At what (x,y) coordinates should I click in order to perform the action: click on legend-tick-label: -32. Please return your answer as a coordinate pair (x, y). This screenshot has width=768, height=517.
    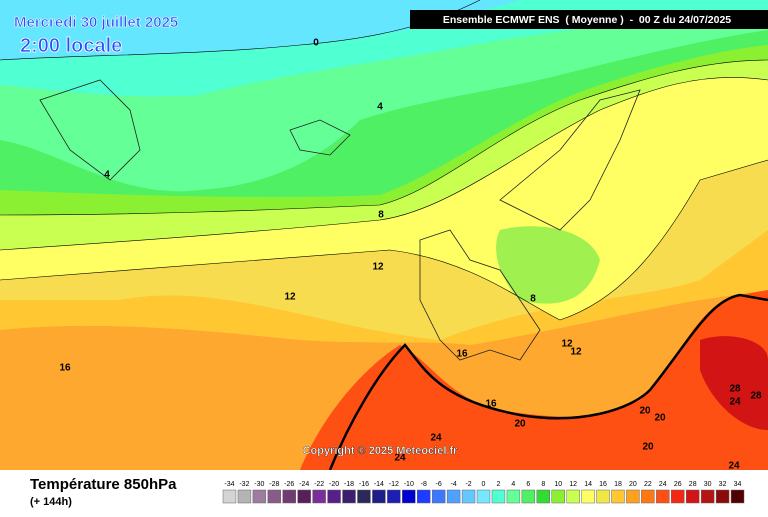
    Looking at the image, I should click on (244, 484).